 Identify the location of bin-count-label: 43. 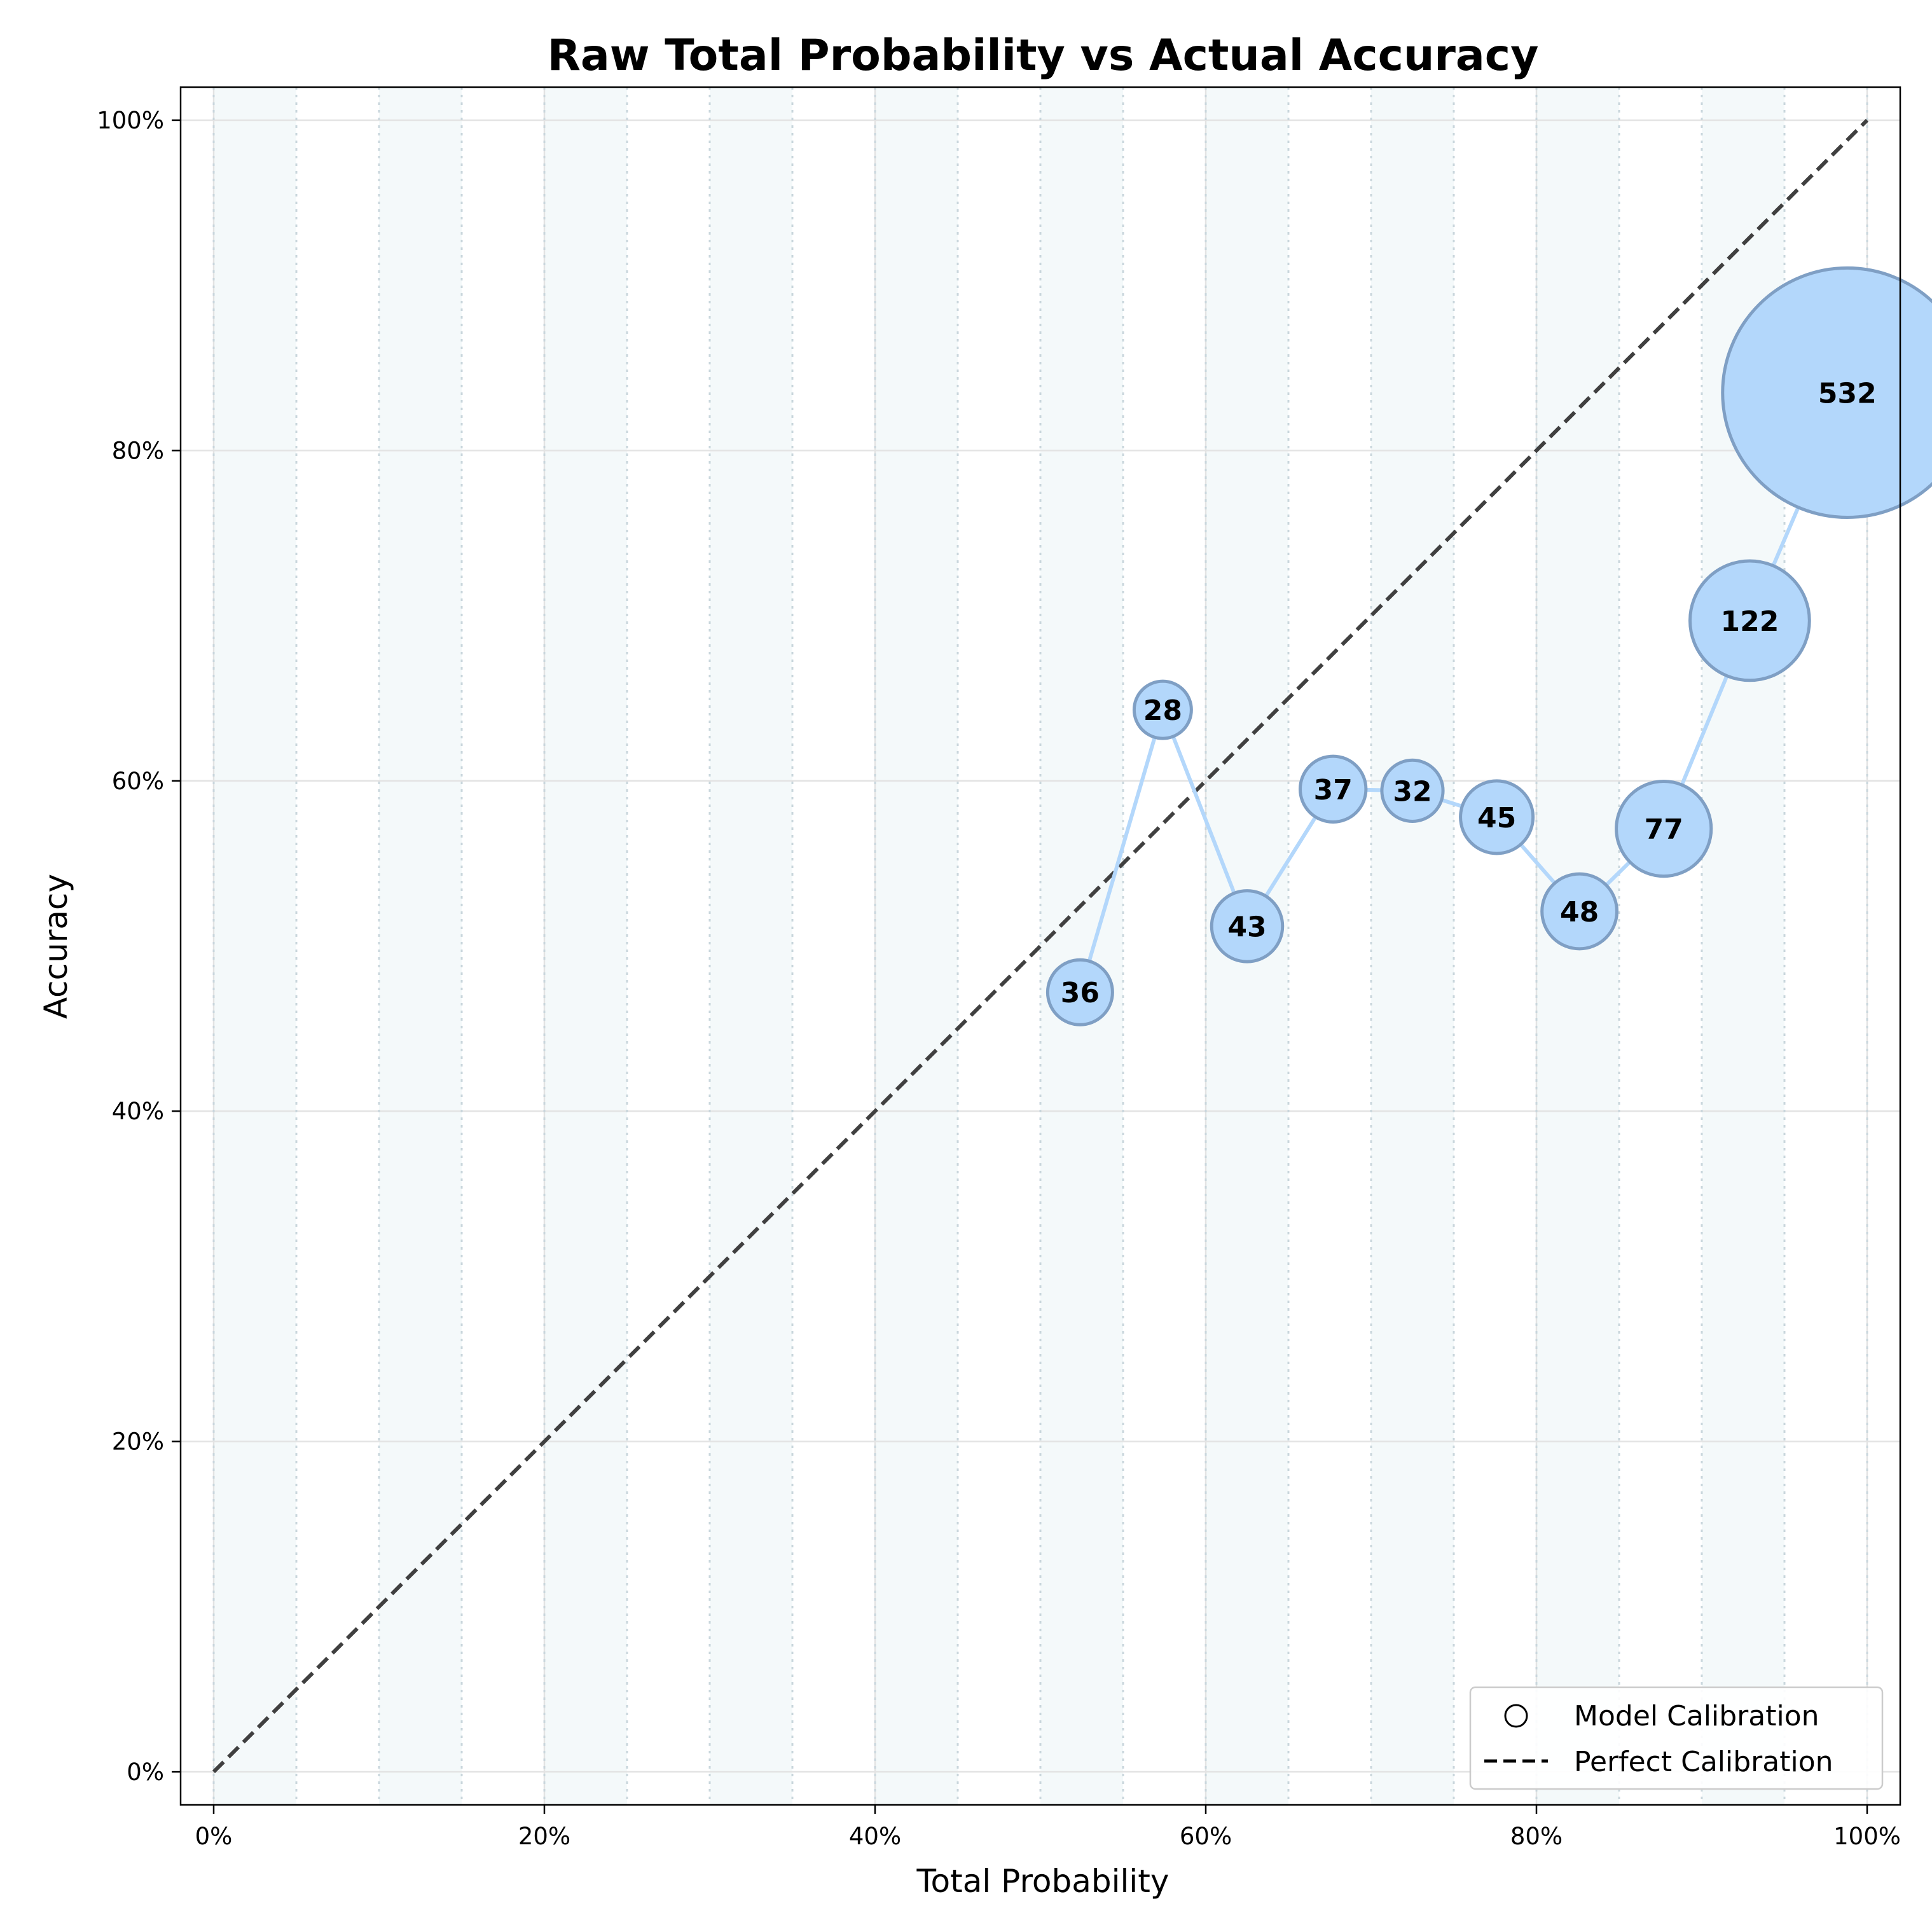
(1247, 927).